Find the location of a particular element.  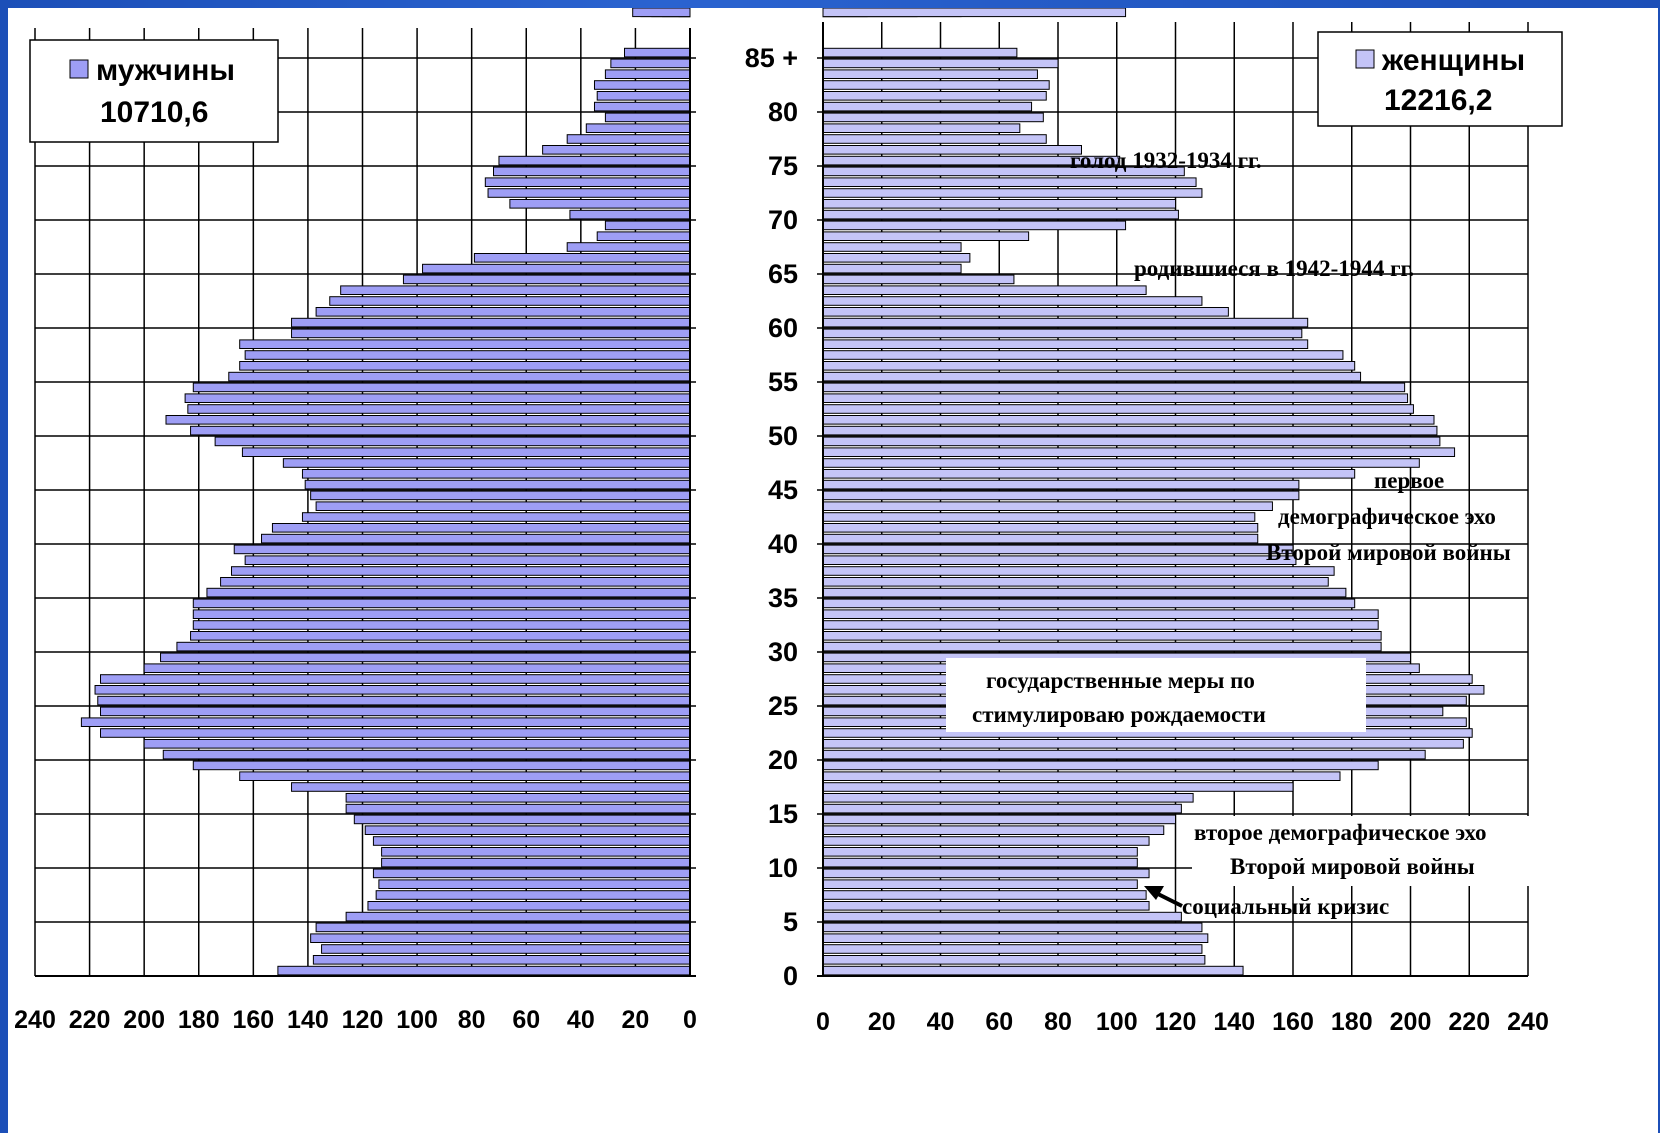

annotation-echo1-line1: первое is located at coordinates (1409, 480).